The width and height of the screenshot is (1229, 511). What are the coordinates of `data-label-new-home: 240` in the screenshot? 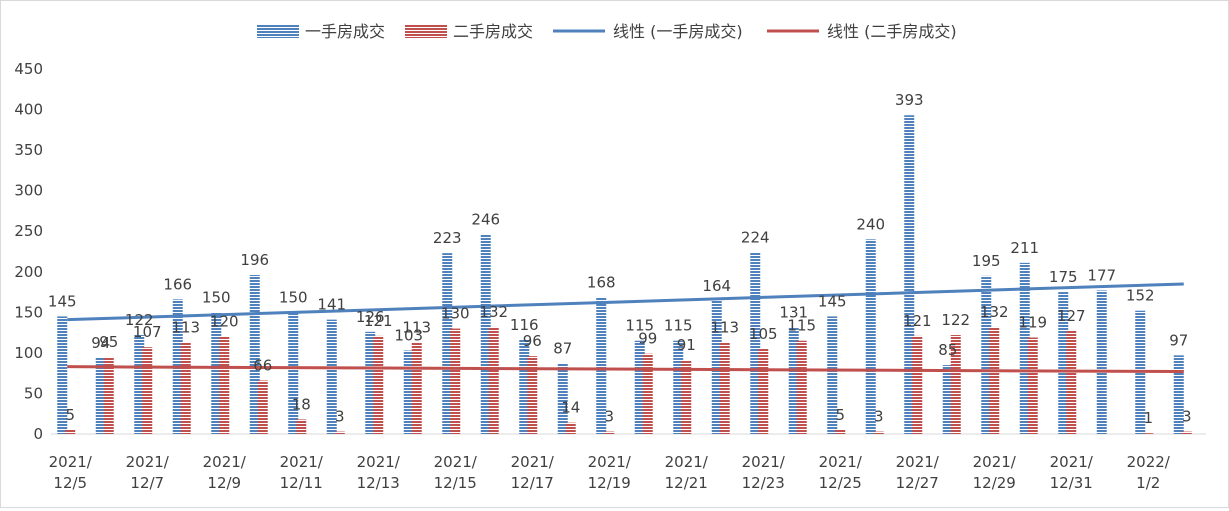 It's located at (870, 224).